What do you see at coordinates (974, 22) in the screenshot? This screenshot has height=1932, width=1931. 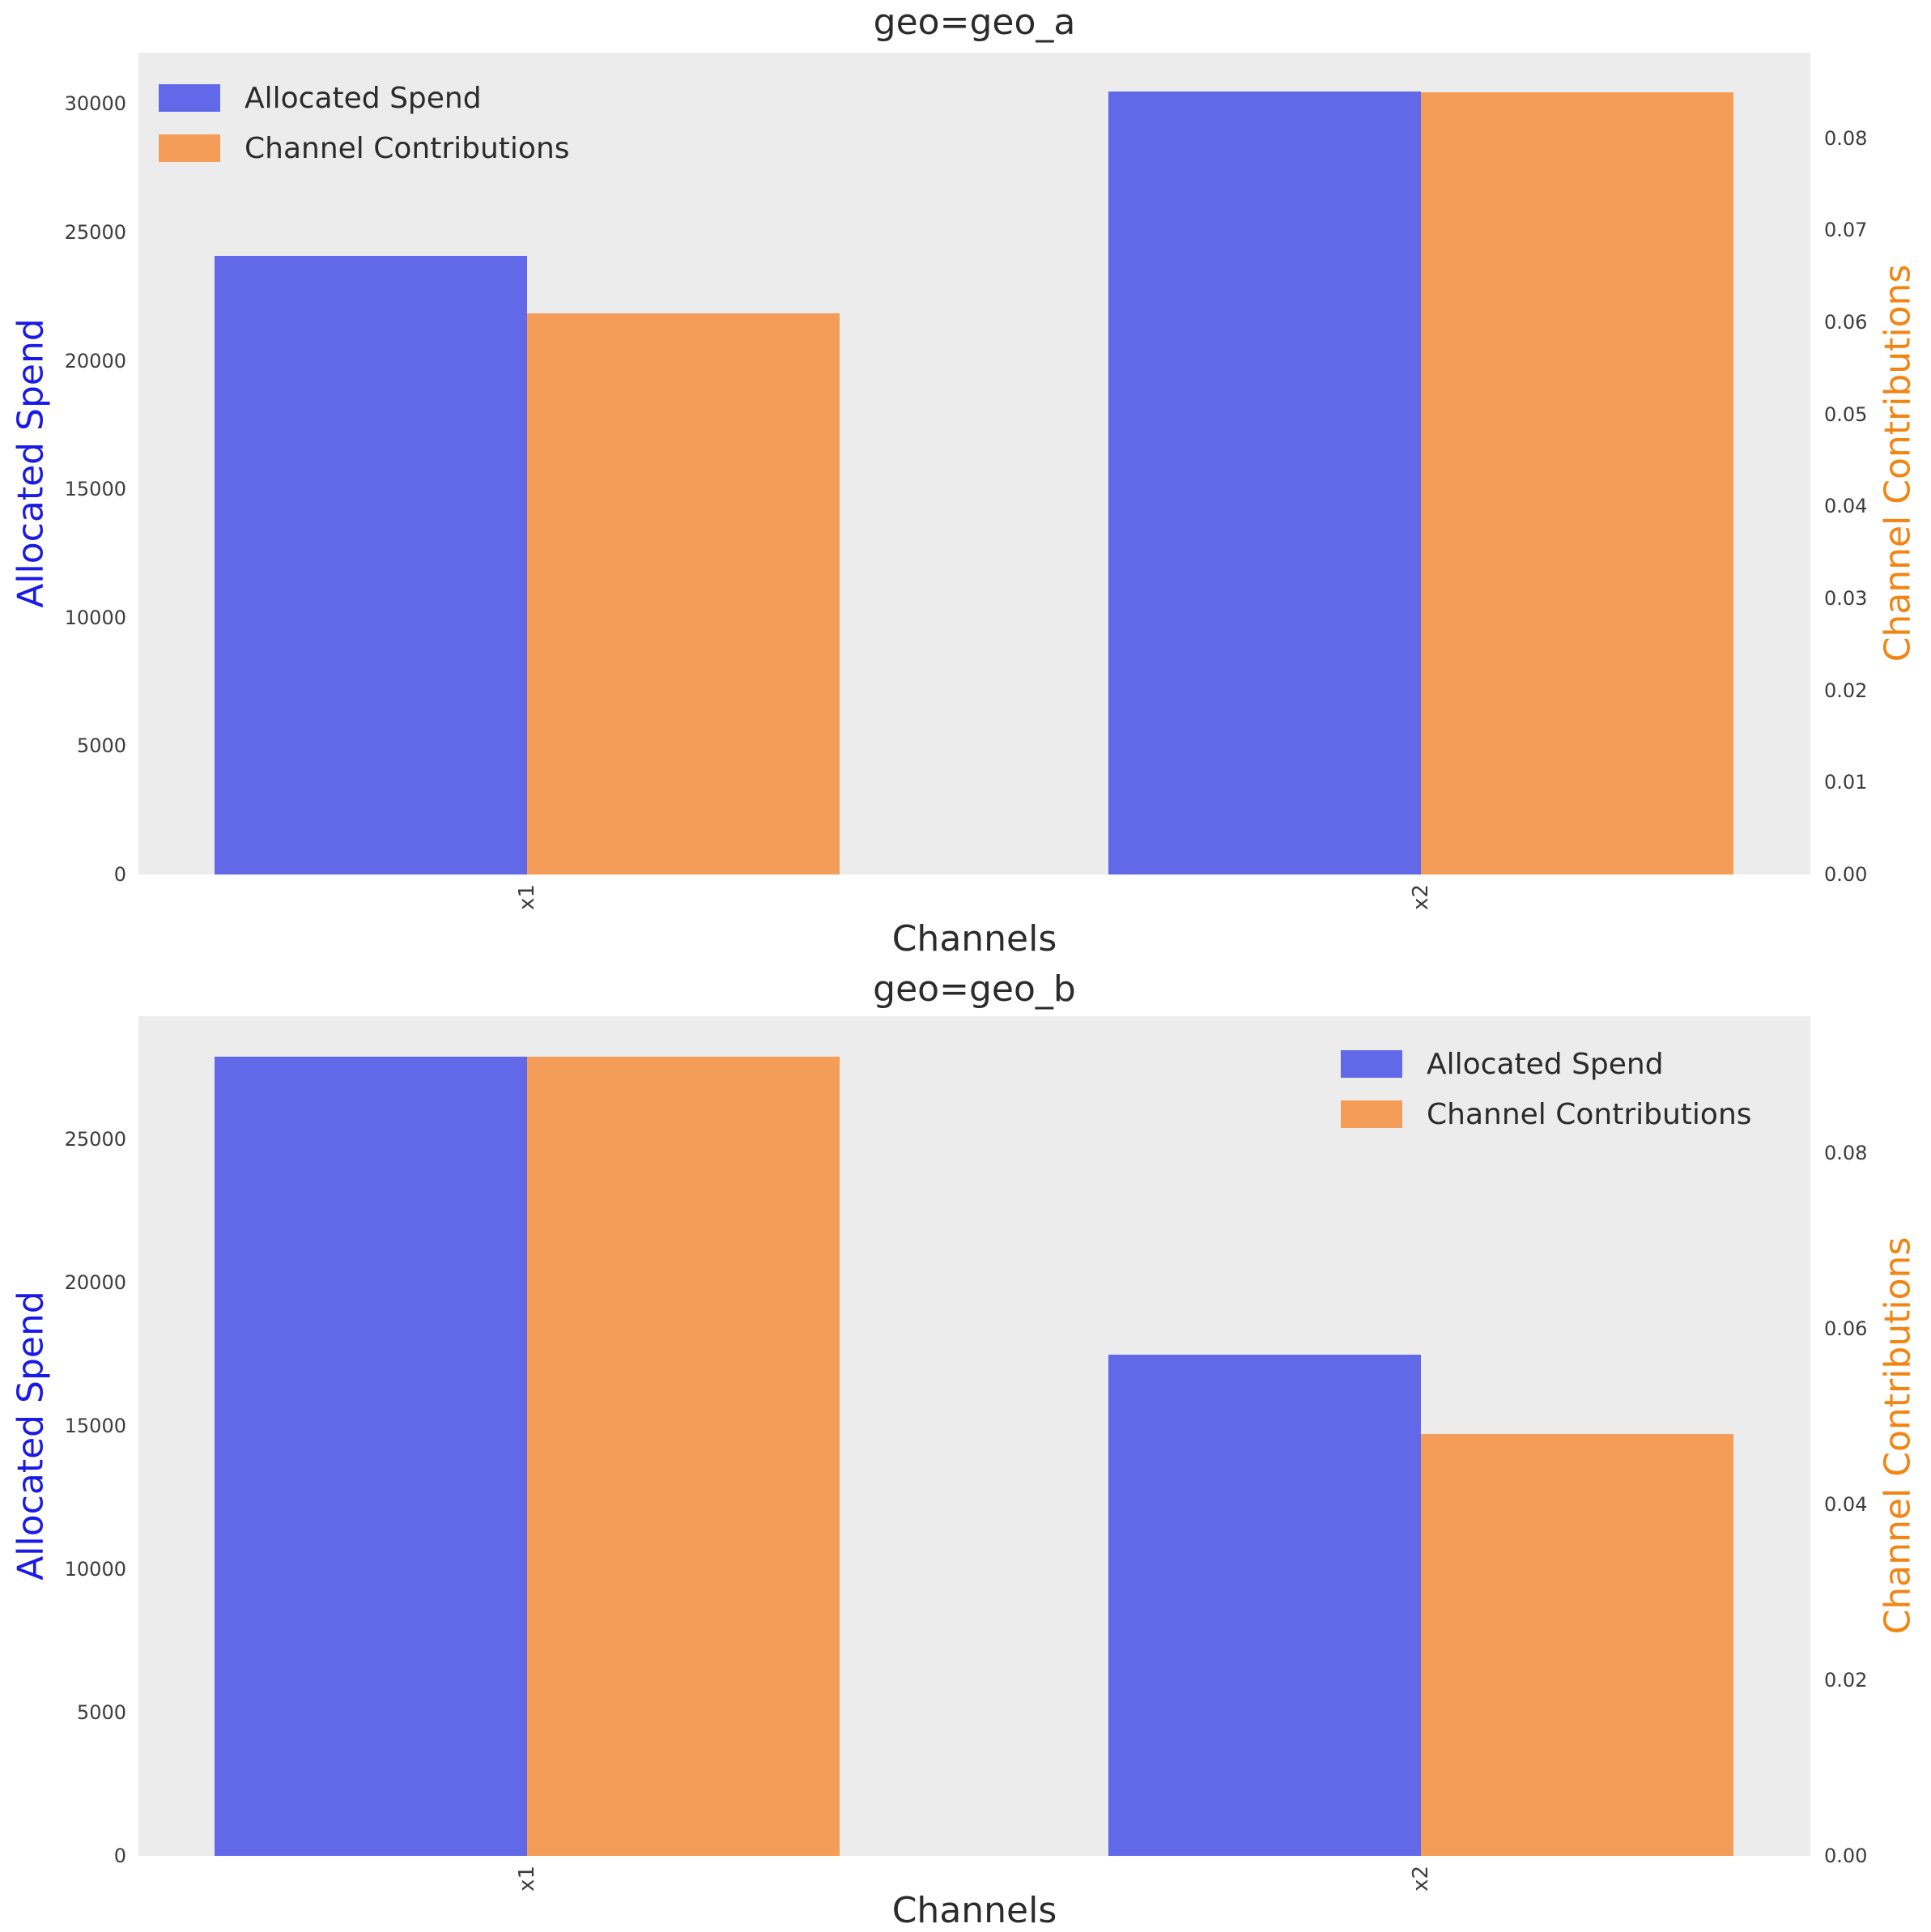 I see `chart-title: geo=geo_a` at bounding box center [974, 22].